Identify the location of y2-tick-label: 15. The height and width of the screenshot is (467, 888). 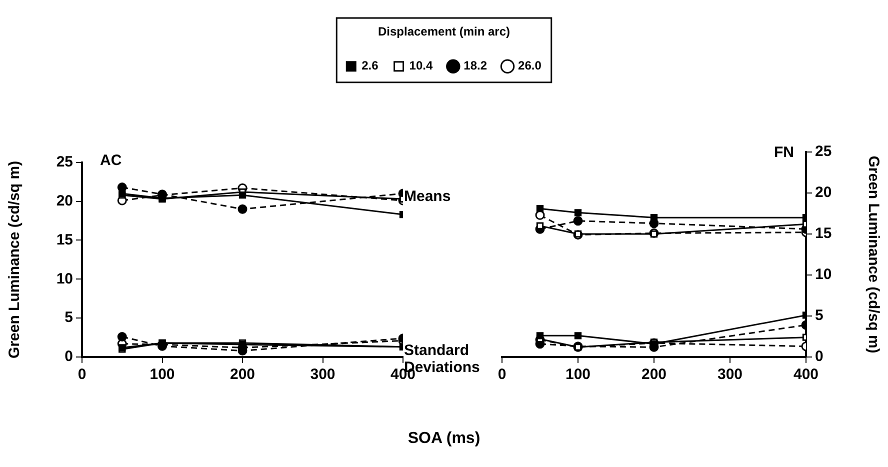
(823, 233).